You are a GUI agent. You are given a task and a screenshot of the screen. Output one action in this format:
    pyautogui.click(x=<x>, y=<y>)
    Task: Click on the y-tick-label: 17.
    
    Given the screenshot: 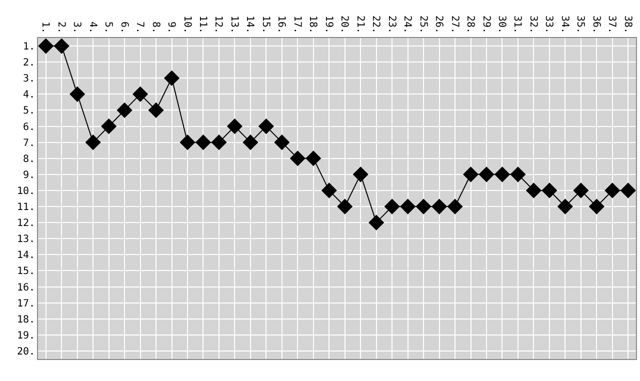 What is the action you would take?
    pyautogui.click(x=25, y=304)
    